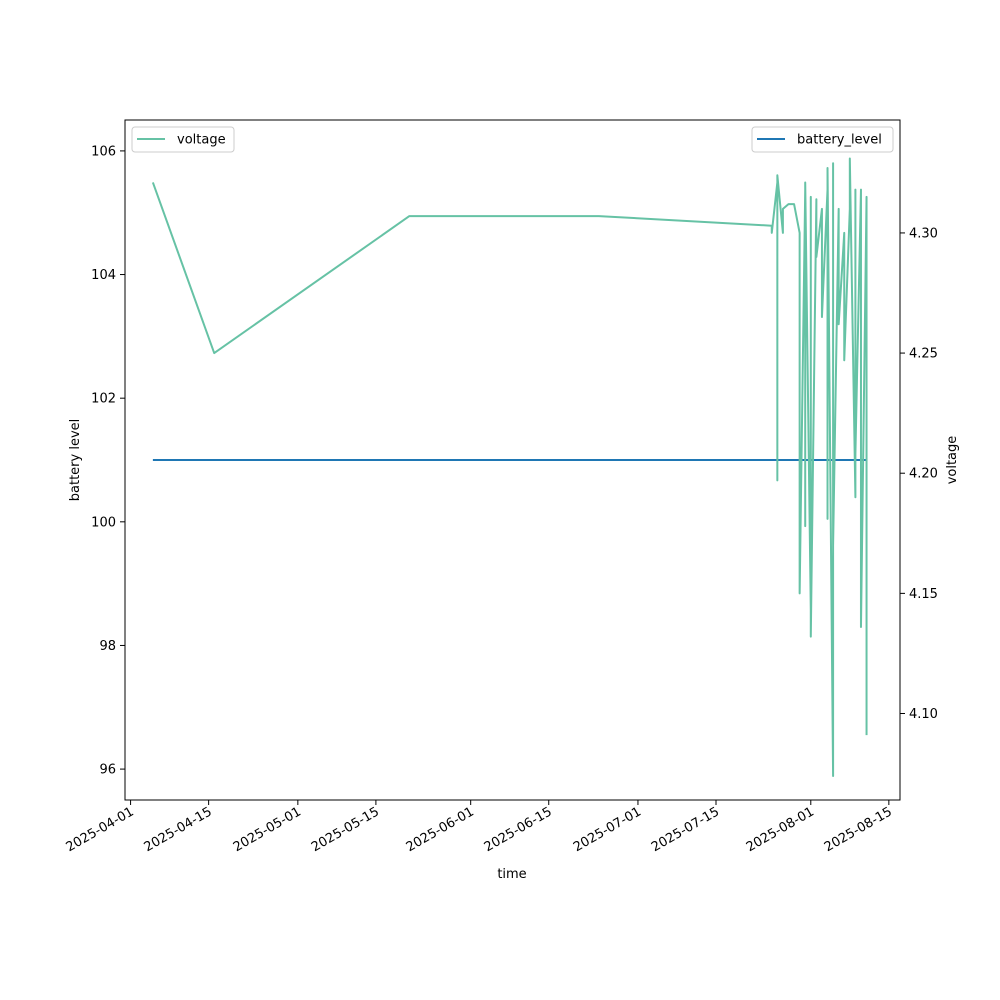 The height and width of the screenshot is (1000, 1000). I want to click on x-tick-label-7: 2025-07-15, so click(685, 829).